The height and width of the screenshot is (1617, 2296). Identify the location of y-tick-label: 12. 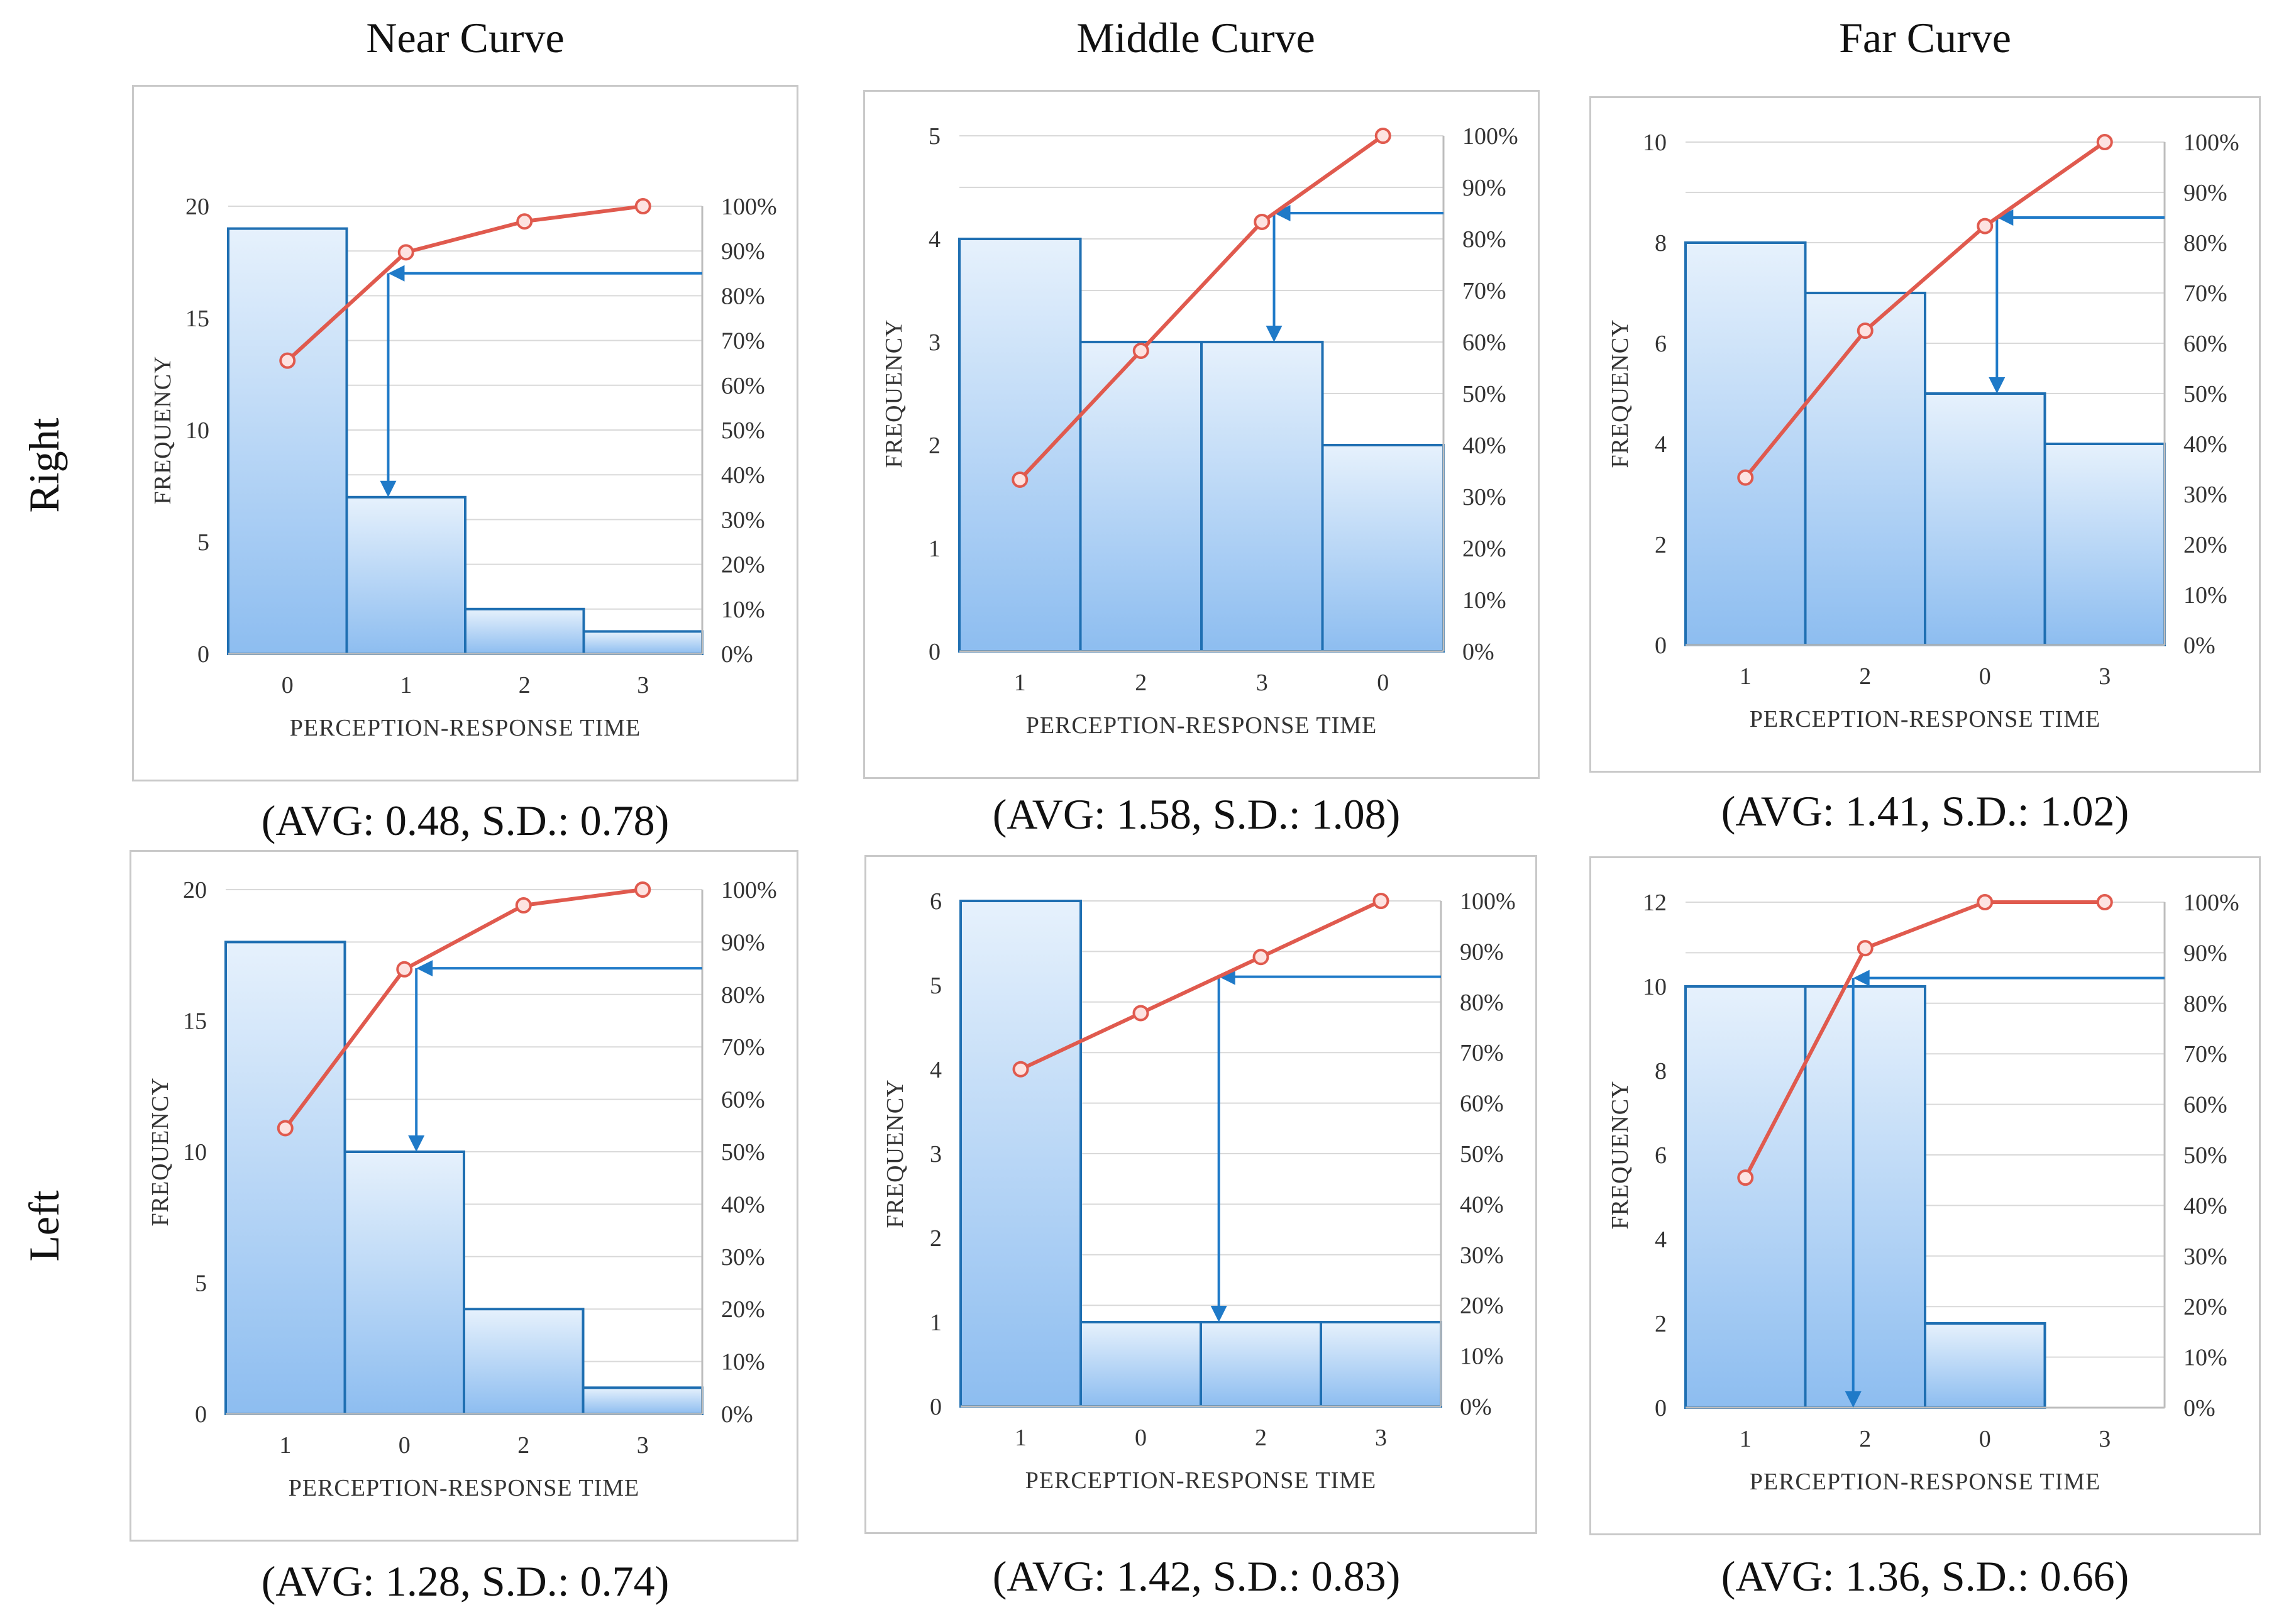
(1655, 903).